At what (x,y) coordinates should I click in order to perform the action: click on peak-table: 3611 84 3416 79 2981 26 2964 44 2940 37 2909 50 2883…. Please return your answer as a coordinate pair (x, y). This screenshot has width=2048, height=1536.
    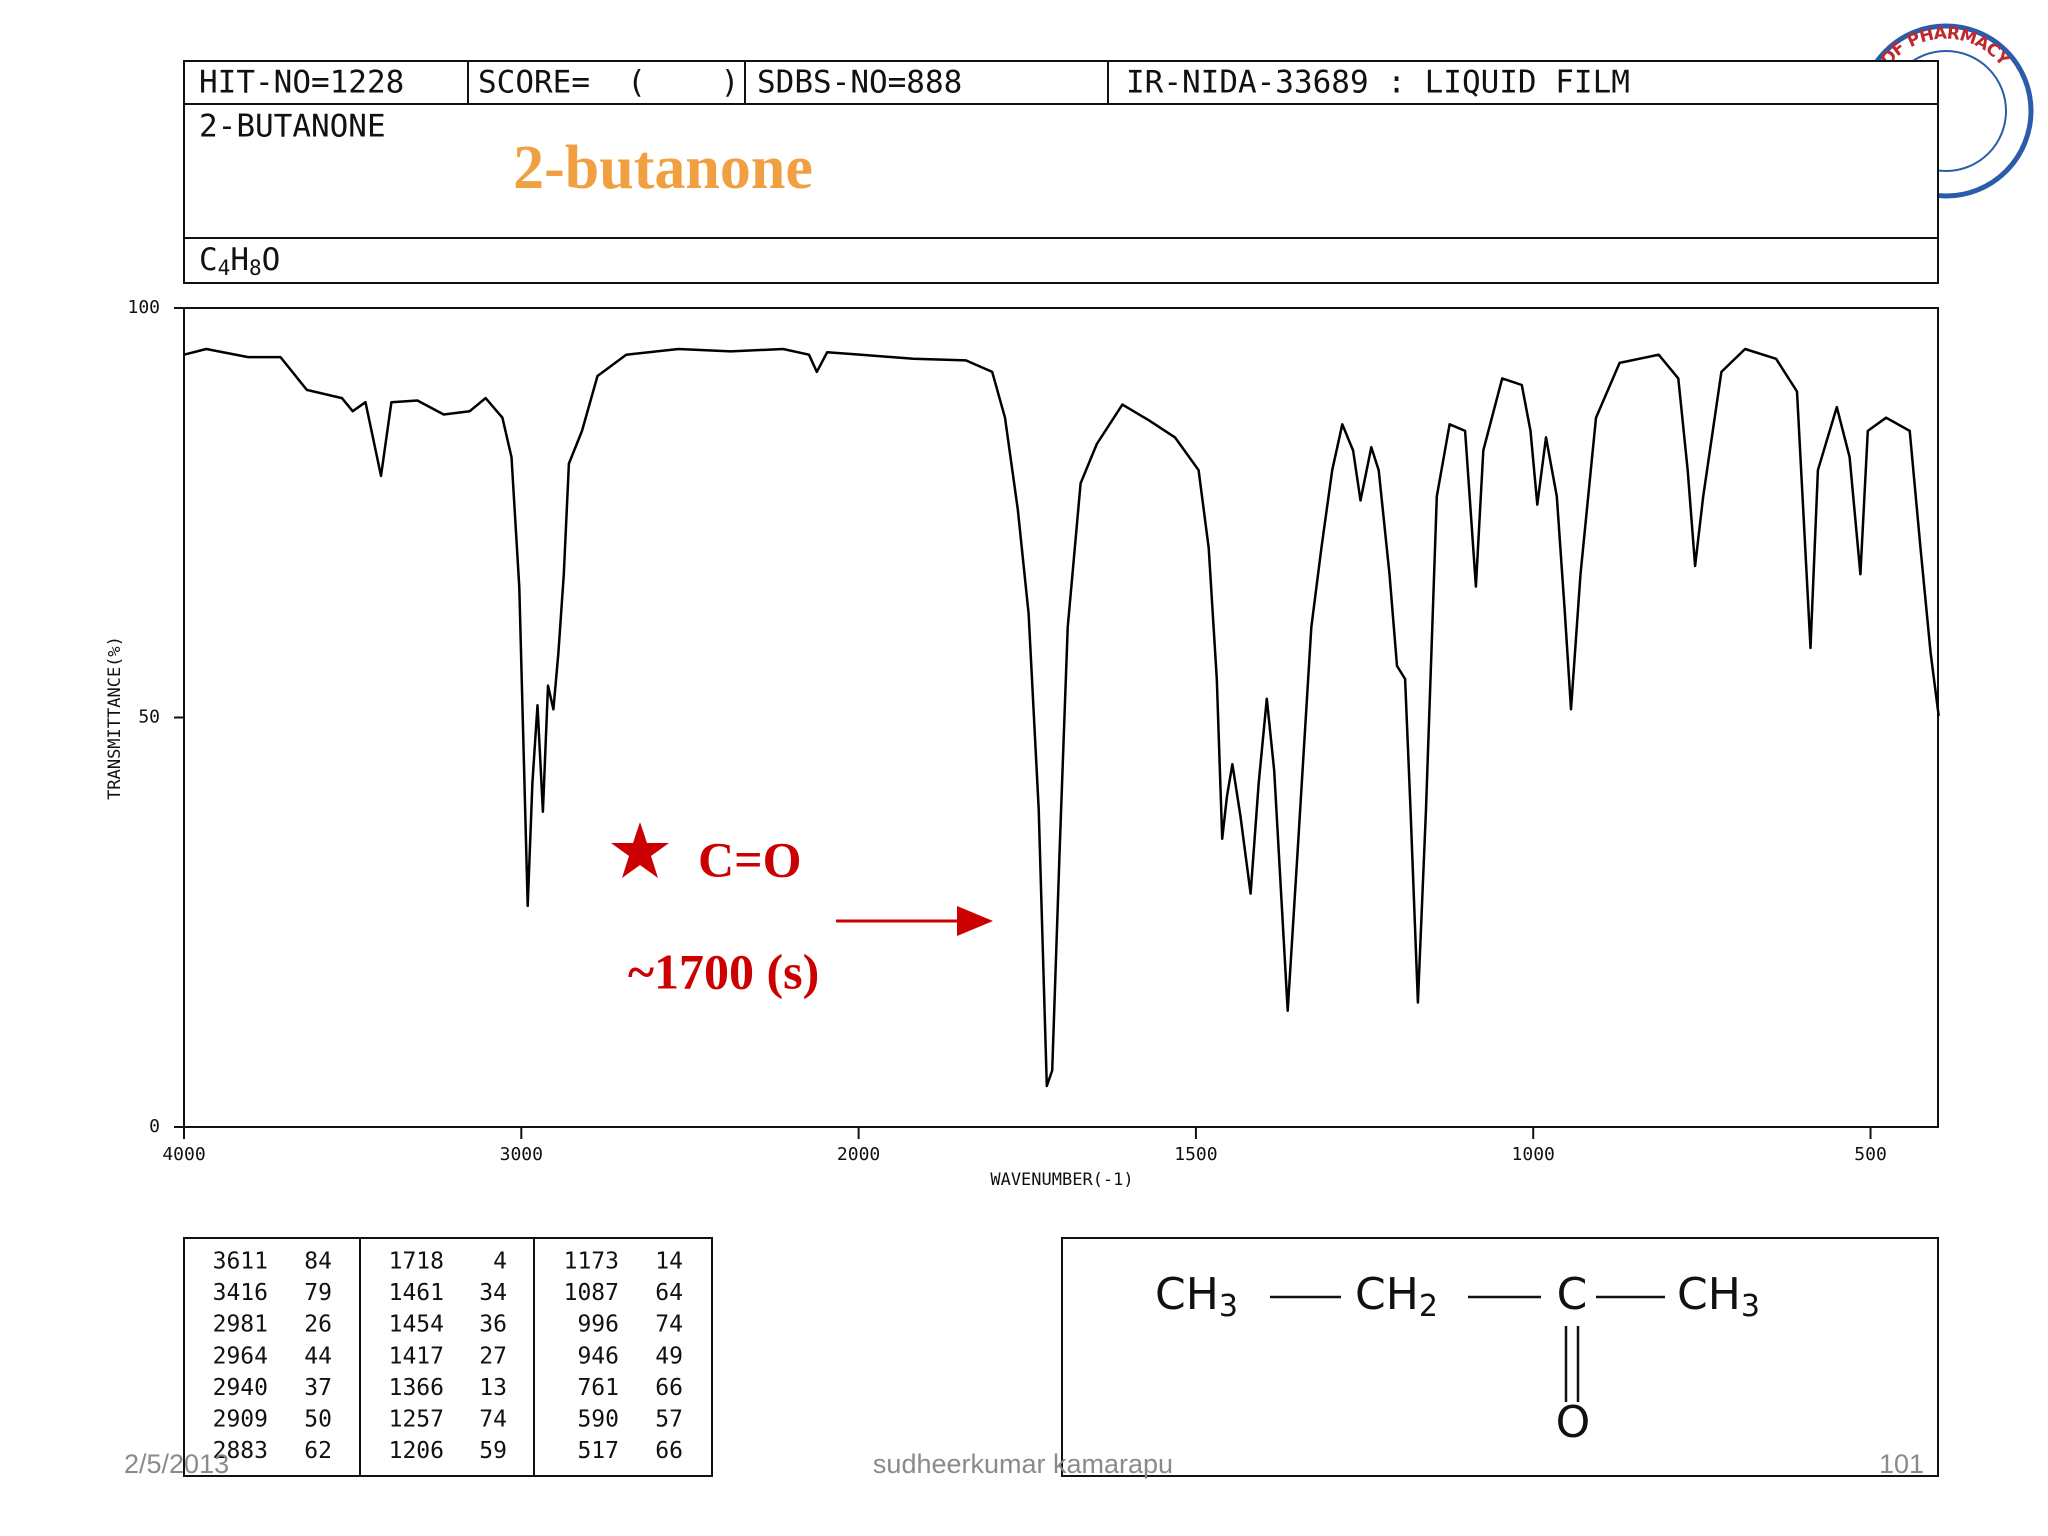
    Looking at the image, I should click on (448, 1357).